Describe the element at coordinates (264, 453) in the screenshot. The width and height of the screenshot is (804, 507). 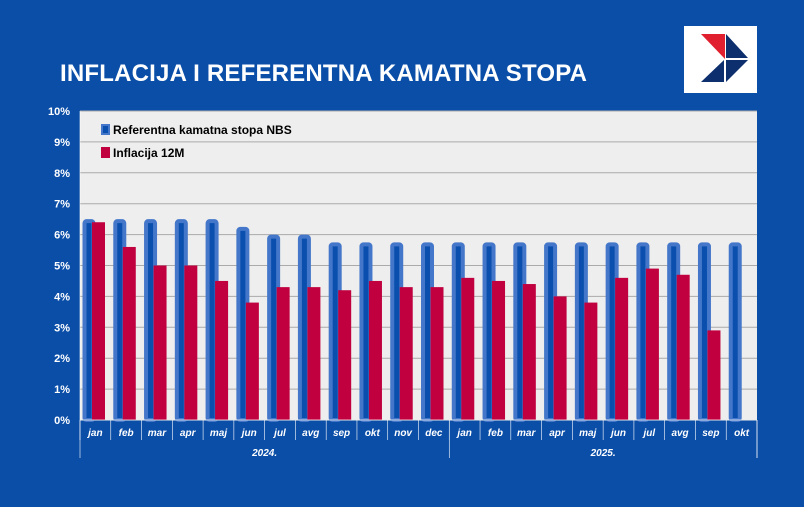
I see `x-group-label: 2024.` at that location.